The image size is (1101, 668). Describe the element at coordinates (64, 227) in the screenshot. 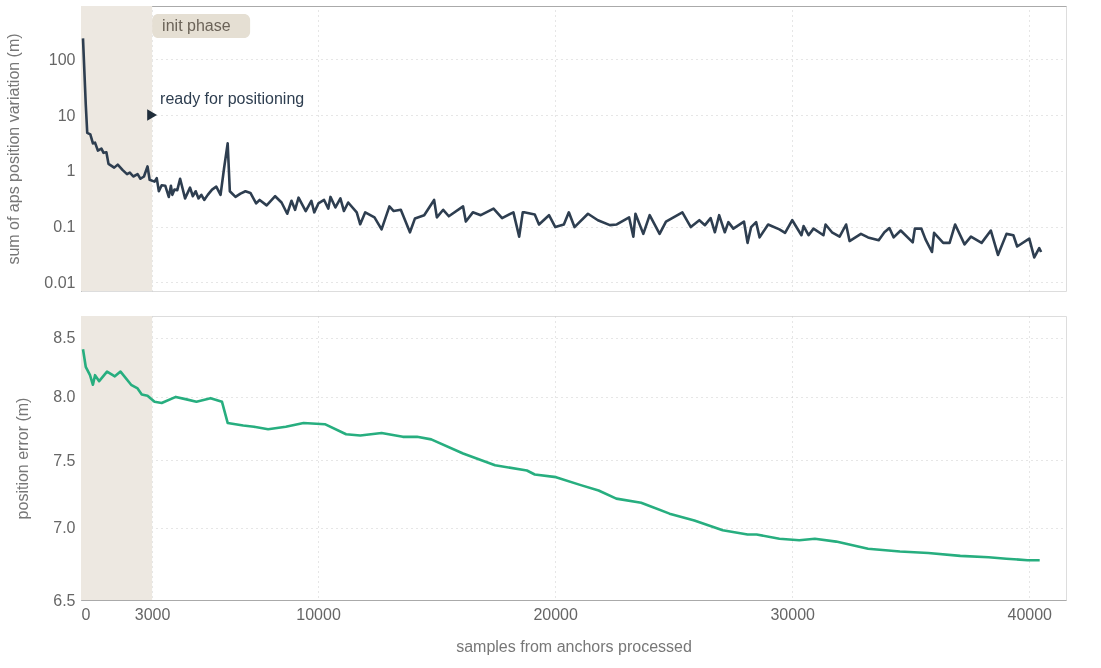

I see `y-tick-label: 0.1` at that location.